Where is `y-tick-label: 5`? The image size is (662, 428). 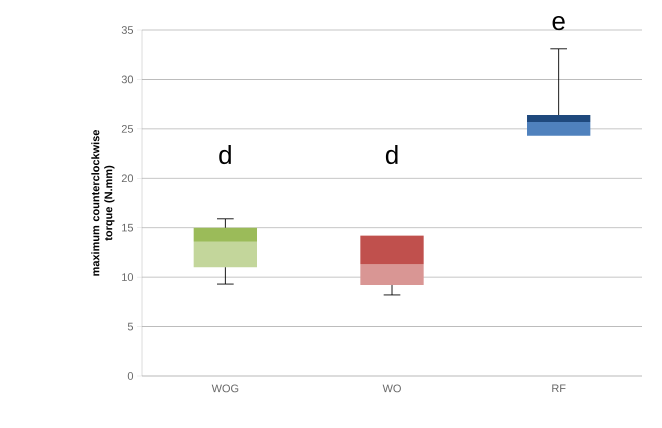 y-tick-label: 5 is located at coordinates (131, 326).